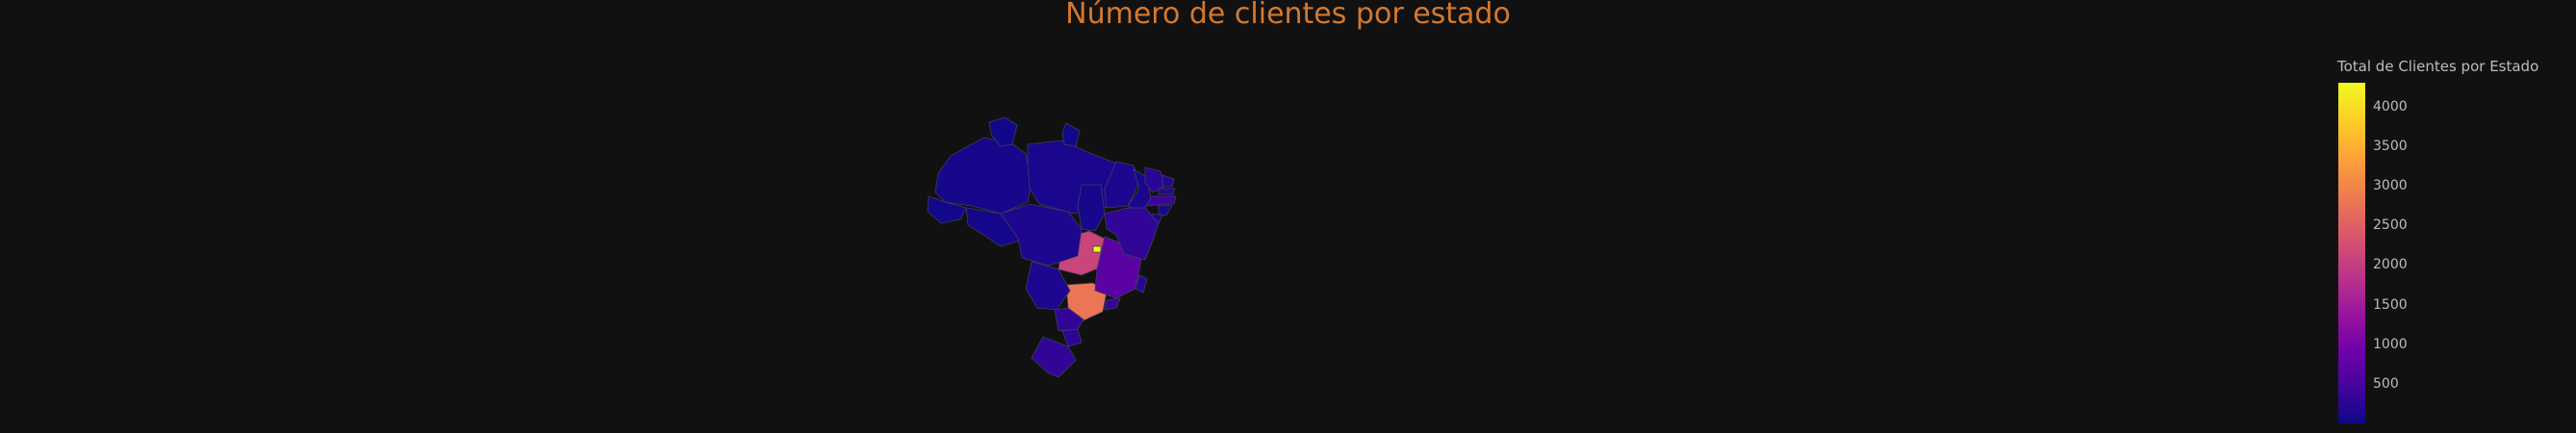 The image size is (2576, 433). Describe the element at coordinates (2390, 304) in the screenshot. I see `colorbar-tick-label: 1500` at that location.